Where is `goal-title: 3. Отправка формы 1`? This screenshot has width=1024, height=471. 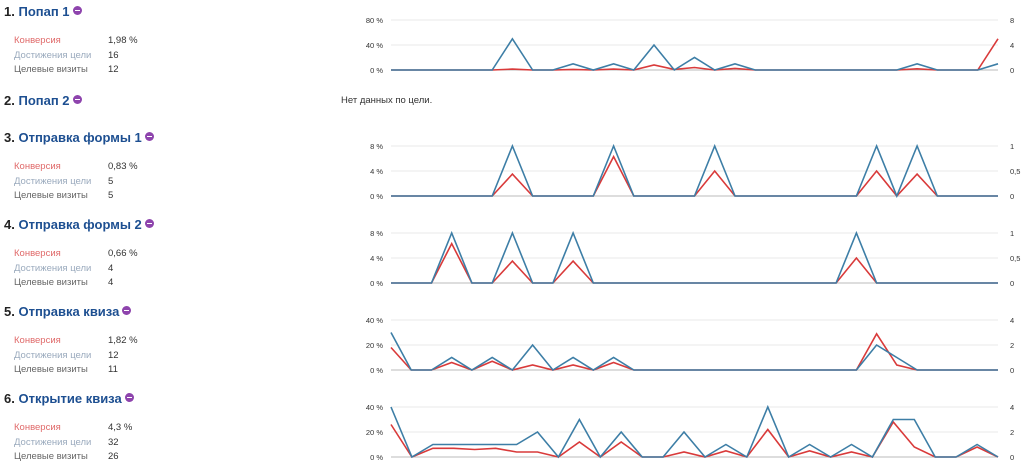
goal-title: 3. Отправка формы 1 is located at coordinates (79, 137).